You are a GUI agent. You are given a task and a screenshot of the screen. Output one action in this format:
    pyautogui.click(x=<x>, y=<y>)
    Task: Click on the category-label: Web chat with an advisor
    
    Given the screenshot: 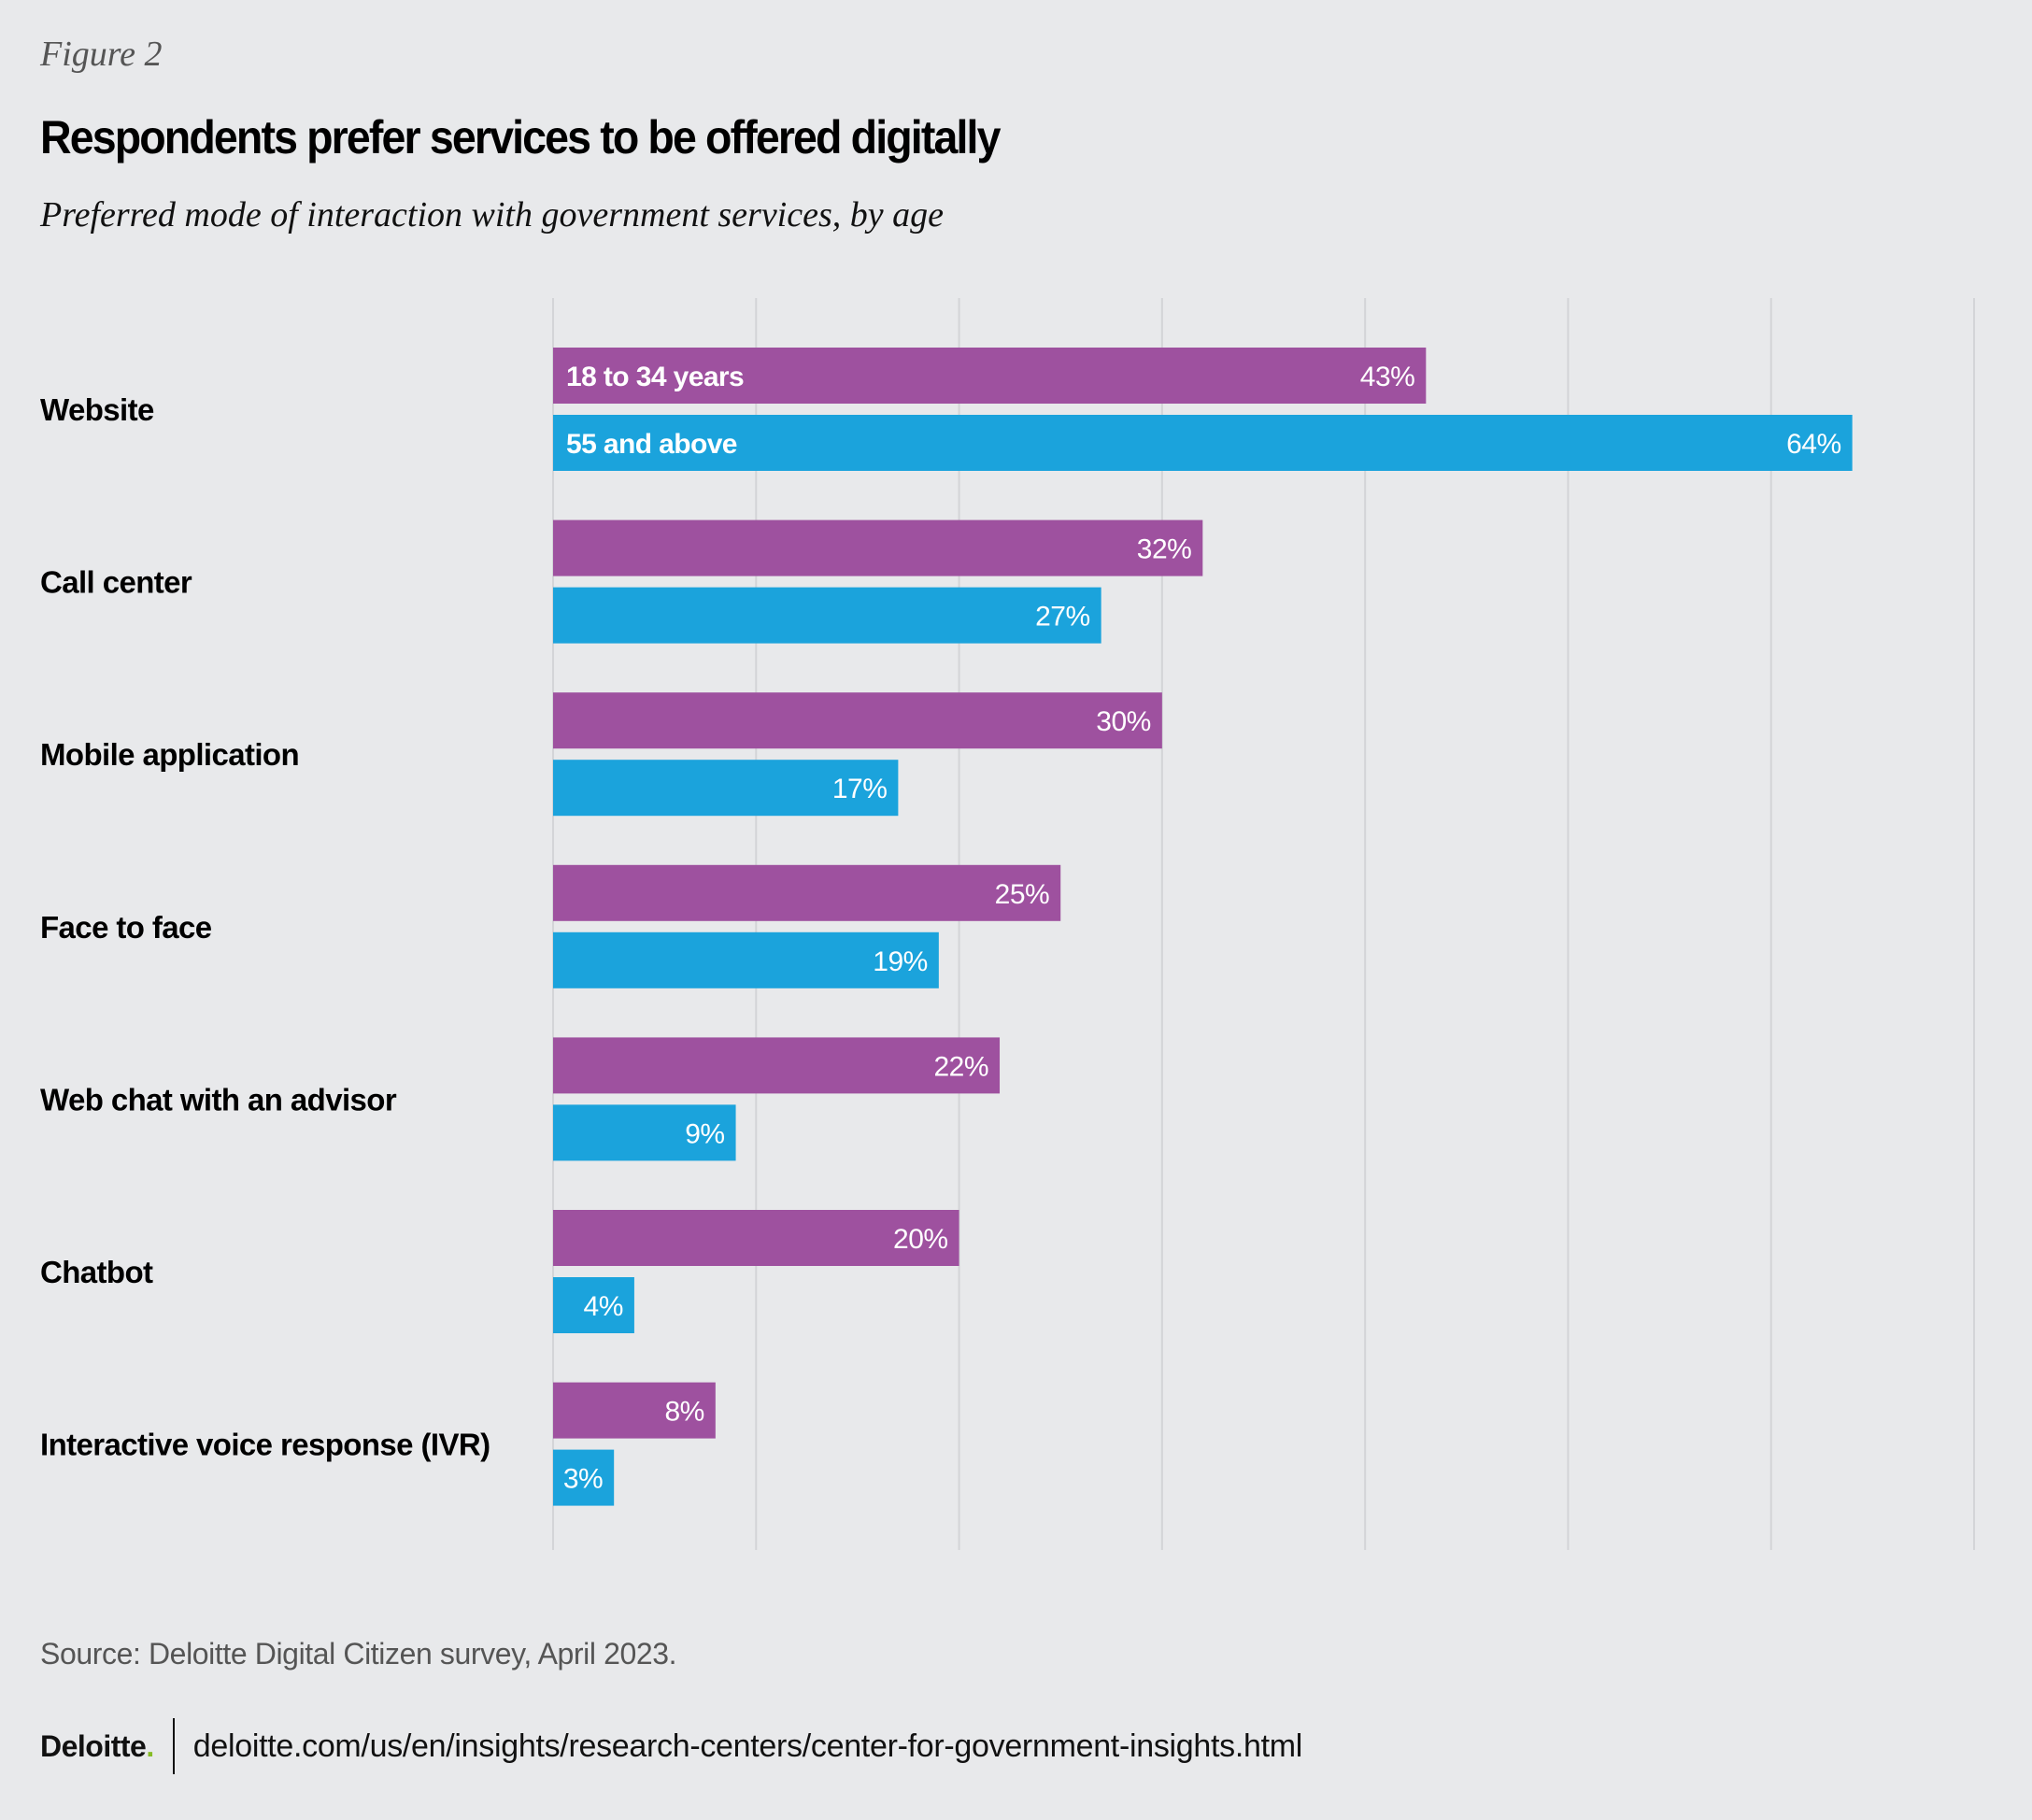 What is the action you would take?
    pyautogui.click(x=218, y=1099)
    